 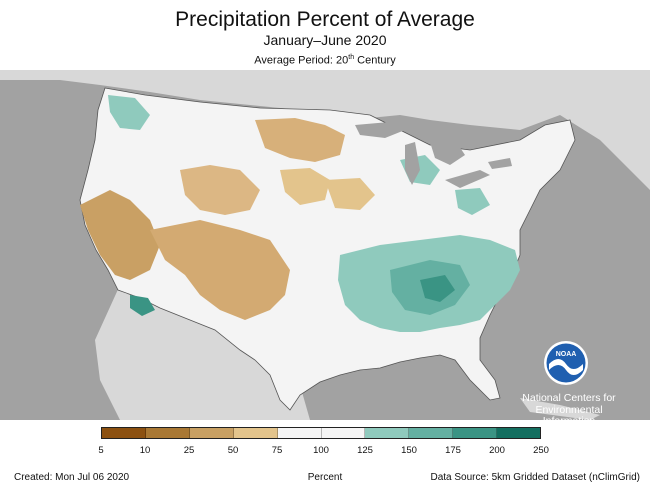 I want to click on mexico-landmass, so click(x=202, y=352).